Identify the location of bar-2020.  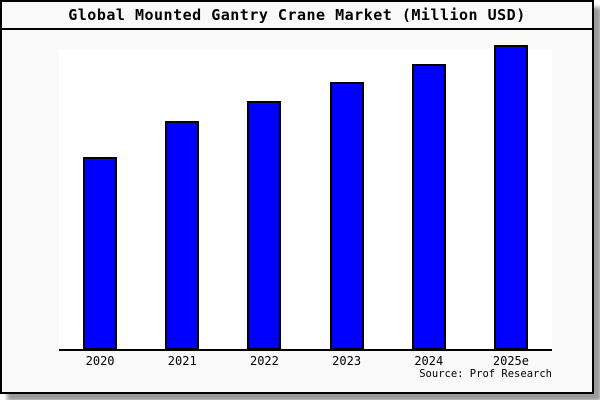
(100, 253).